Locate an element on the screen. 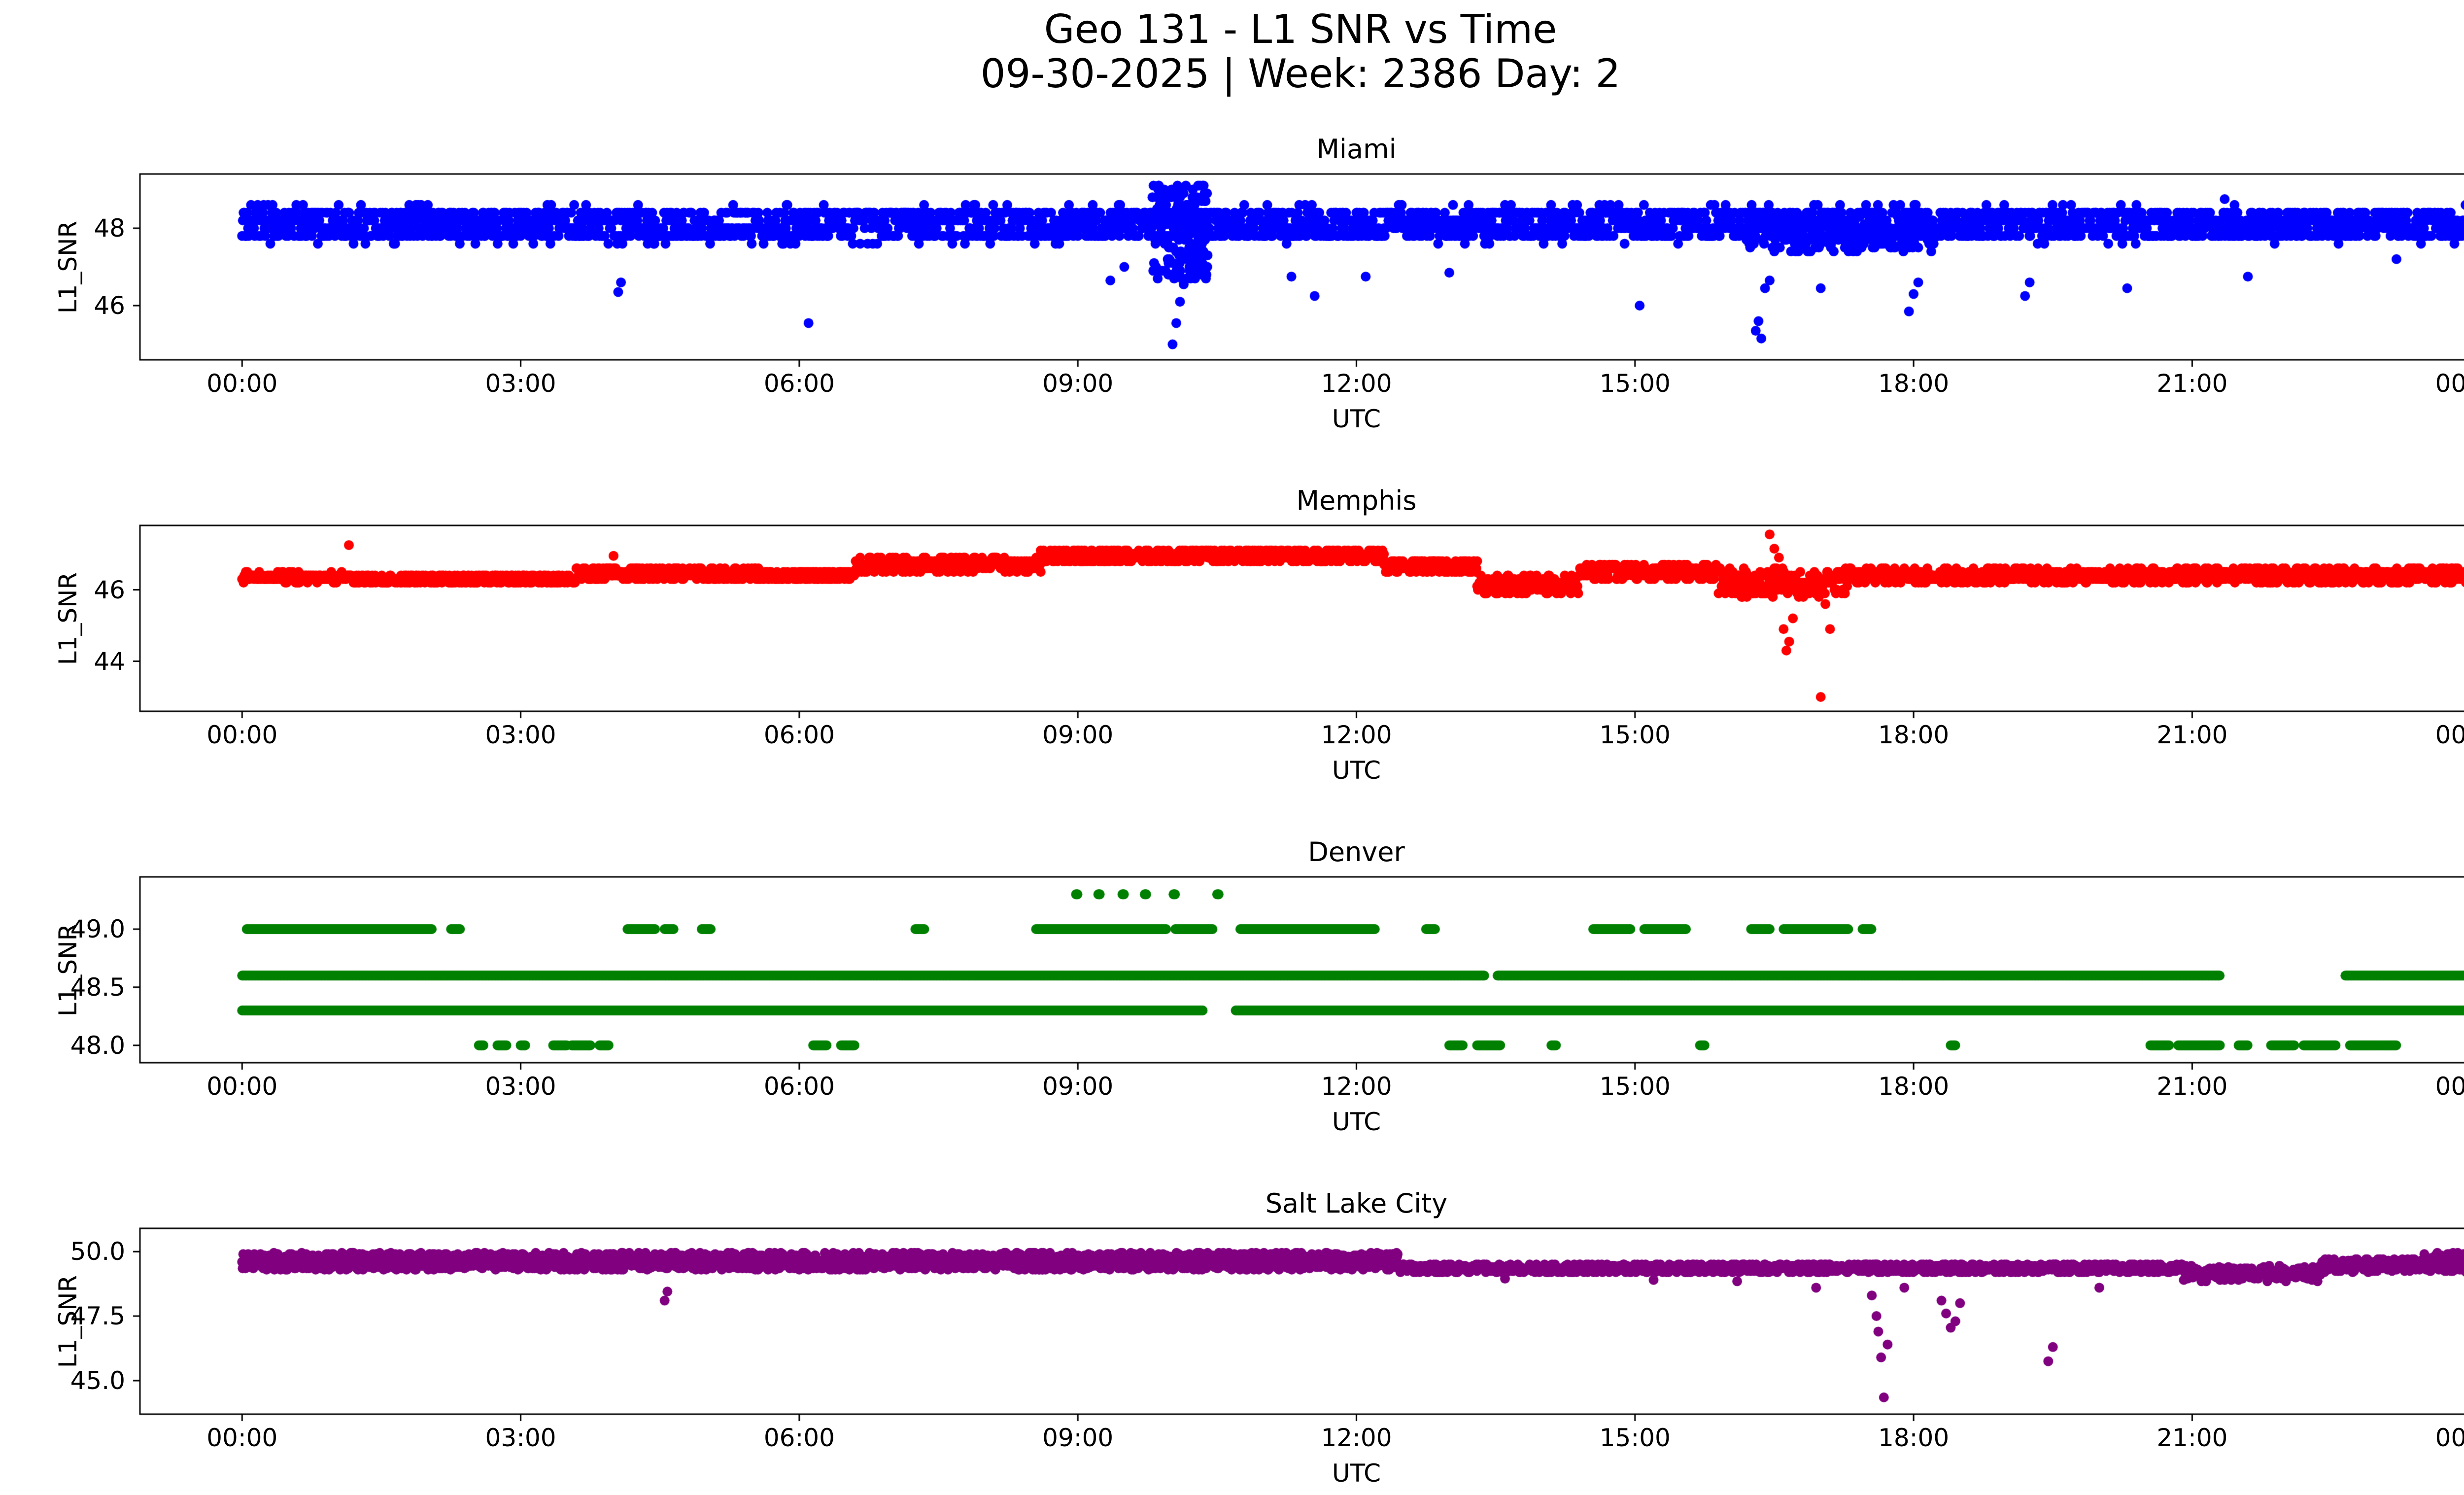 The width and height of the screenshot is (2464, 1495). figure-title: Geo 131 - L1 SNR vs Time is located at coordinates (1300, 29).